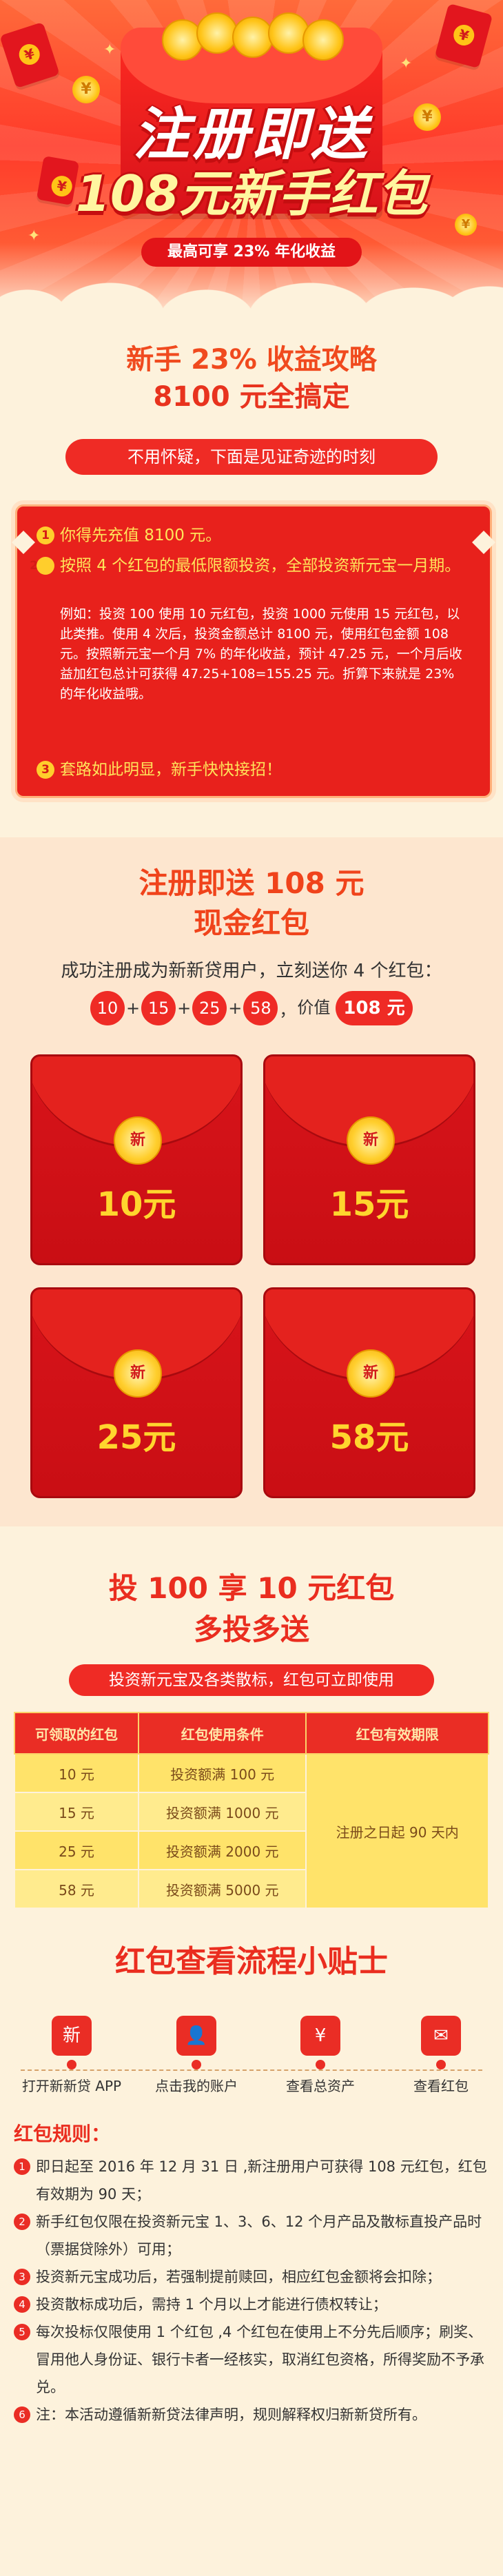 This screenshot has height=2576, width=503. What do you see at coordinates (251, 1961) in the screenshot?
I see `tips-title: 红包查看流程小贴士` at bounding box center [251, 1961].